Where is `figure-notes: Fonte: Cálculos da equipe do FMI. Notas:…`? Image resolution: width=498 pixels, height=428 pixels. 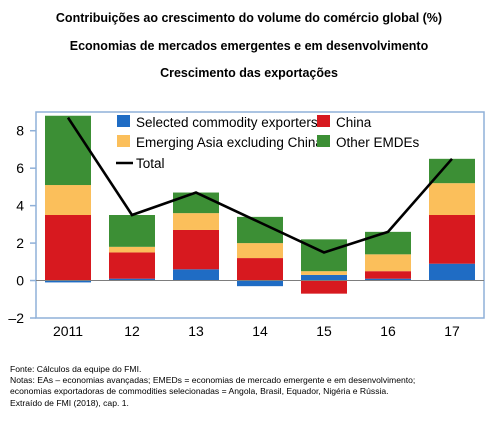 figure-notes: Fonte: Cálculos da equipe do FMI. Notas:… is located at coordinates (250, 386).